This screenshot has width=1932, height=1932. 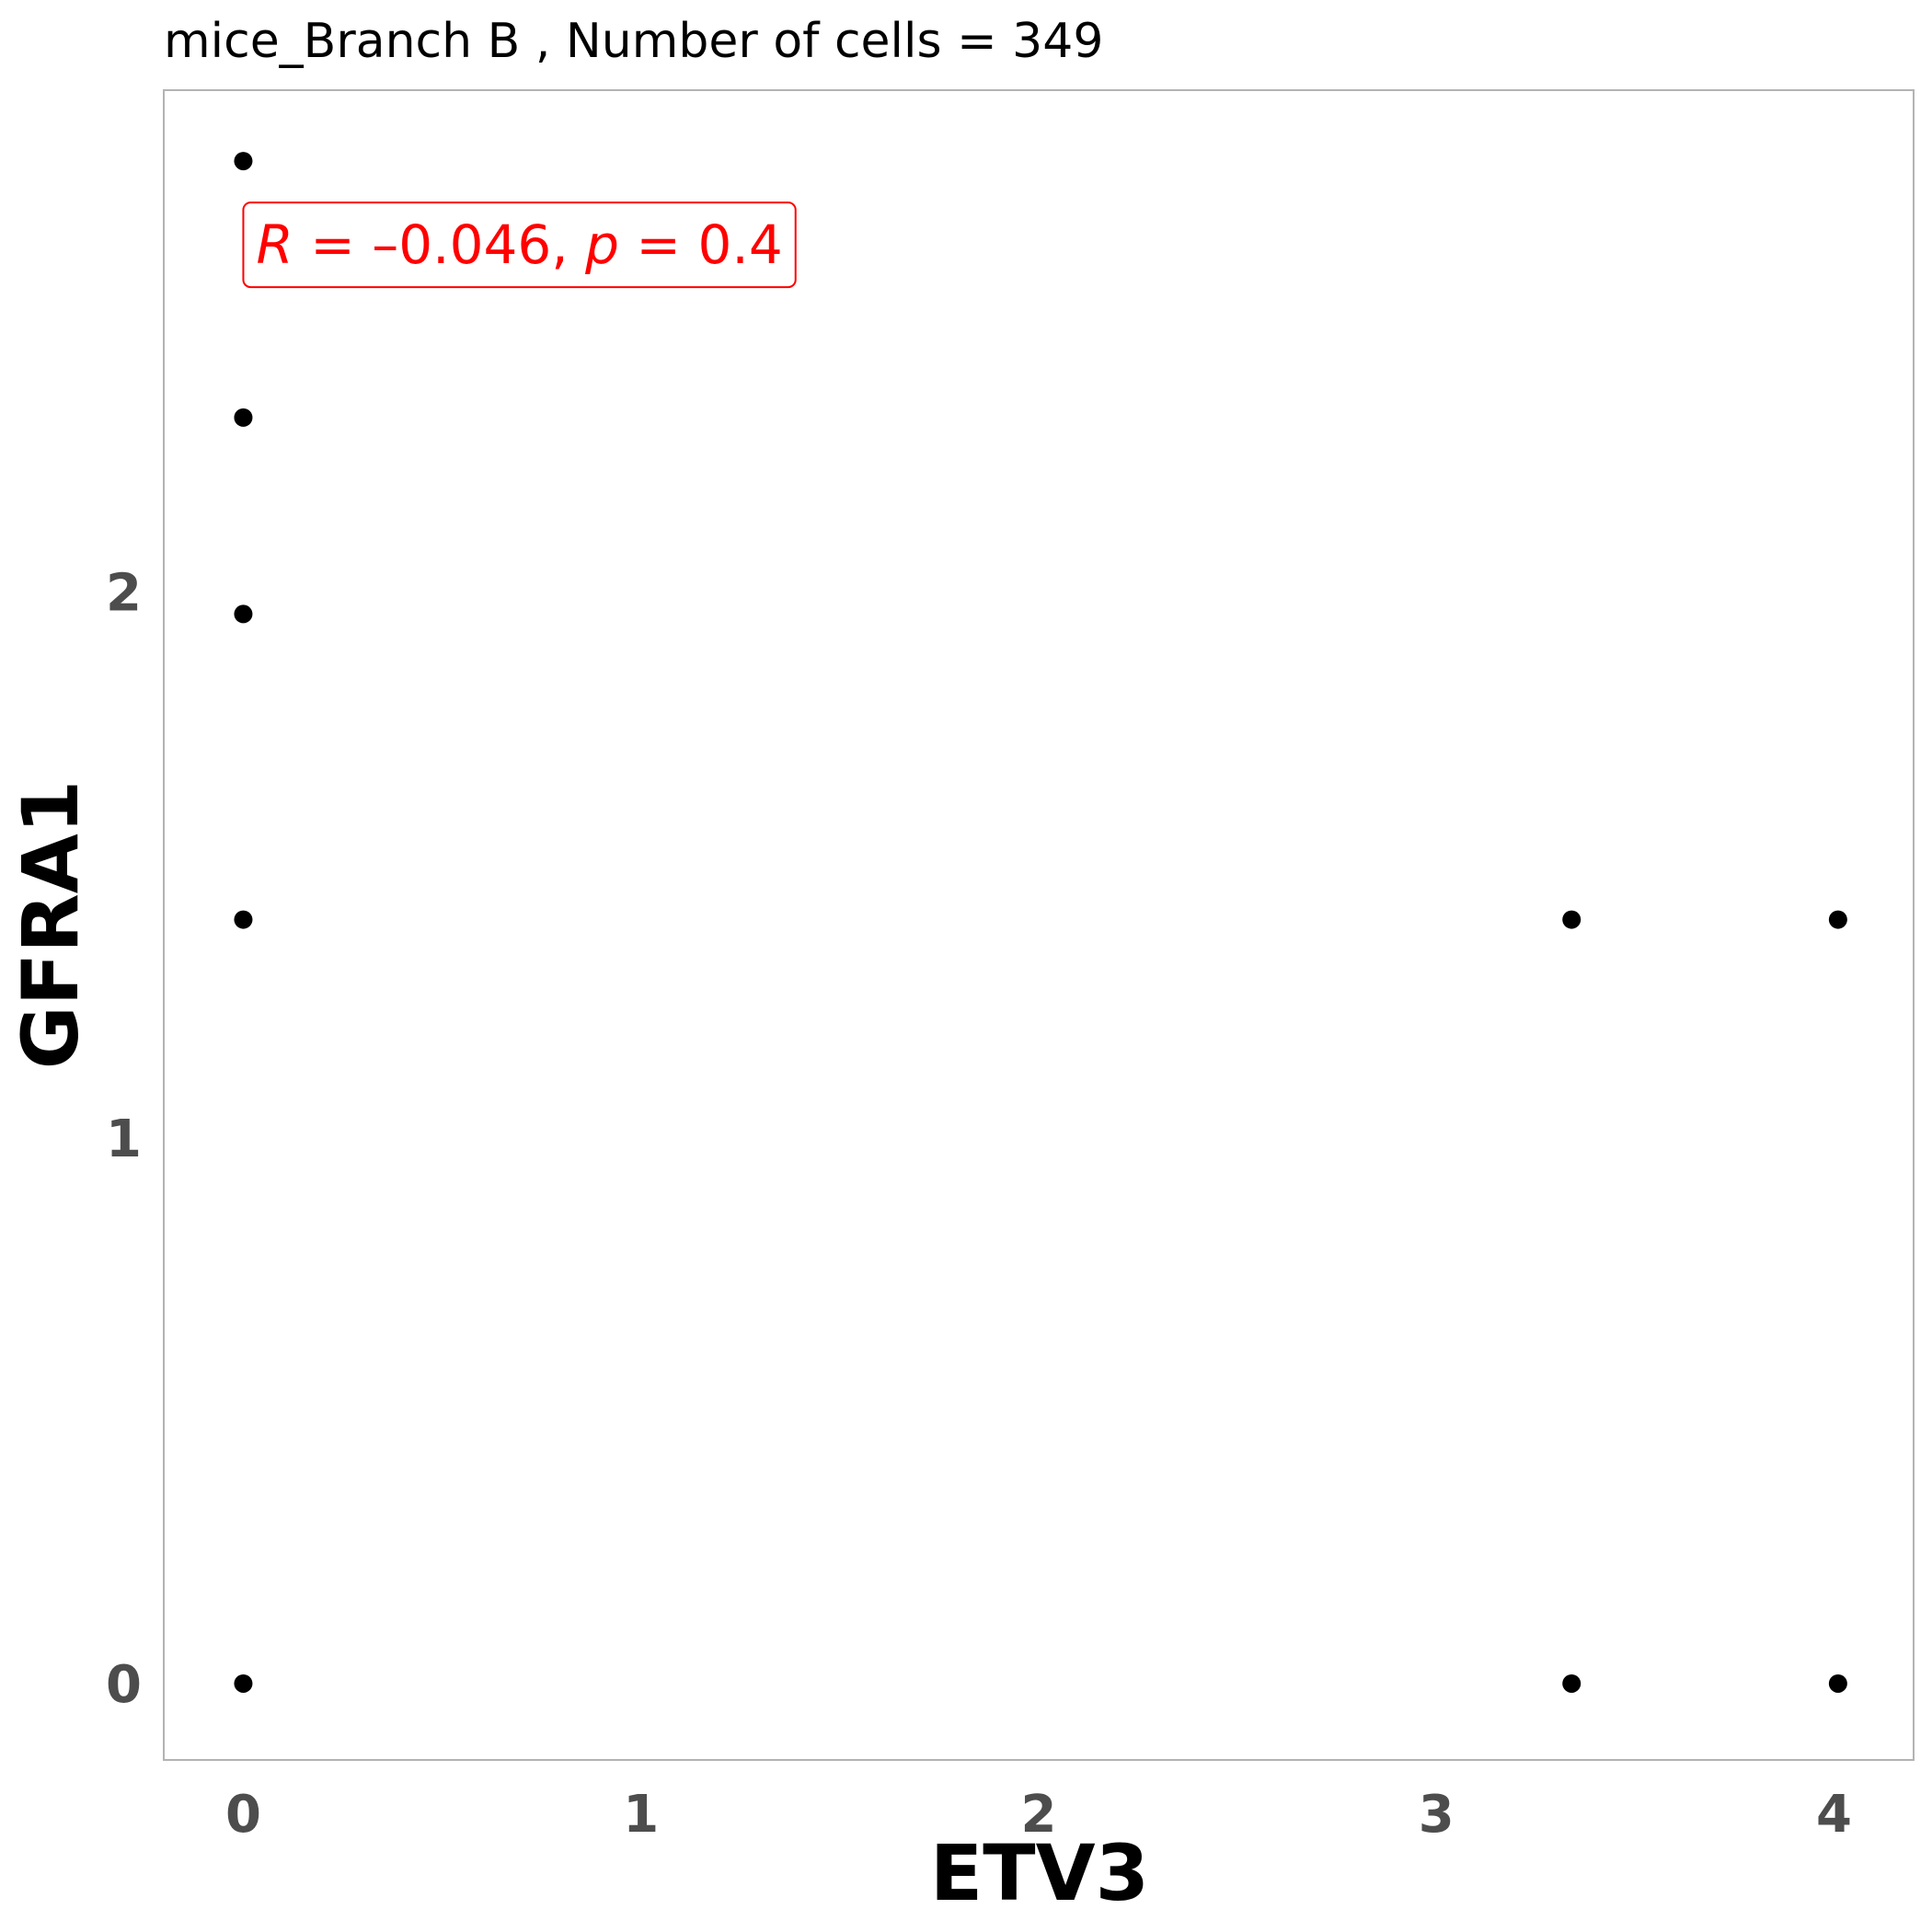 What do you see at coordinates (641, 1815) in the screenshot?
I see `x-tick-label: 1` at bounding box center [641, 1815].